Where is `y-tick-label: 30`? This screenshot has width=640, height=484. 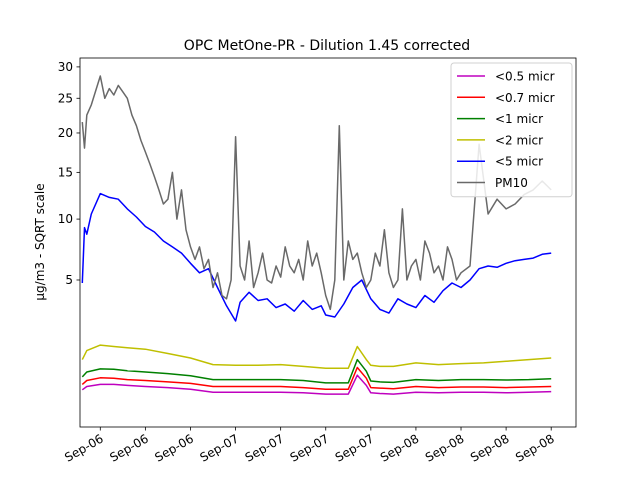
y-tick-label: 30 is located at coordinates (65, 67).